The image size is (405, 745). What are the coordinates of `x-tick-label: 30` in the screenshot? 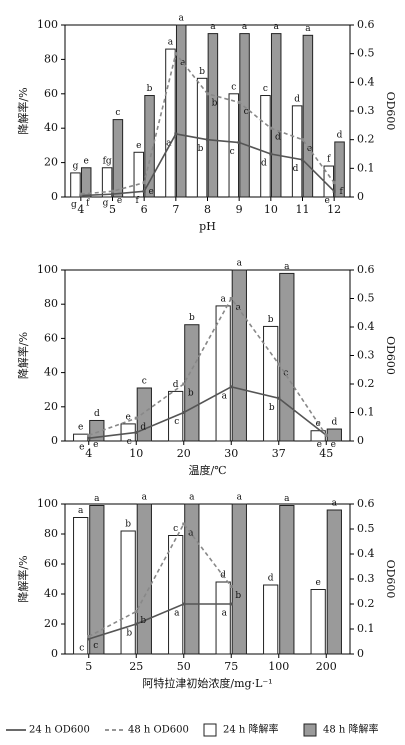 It's located at (231, 453).